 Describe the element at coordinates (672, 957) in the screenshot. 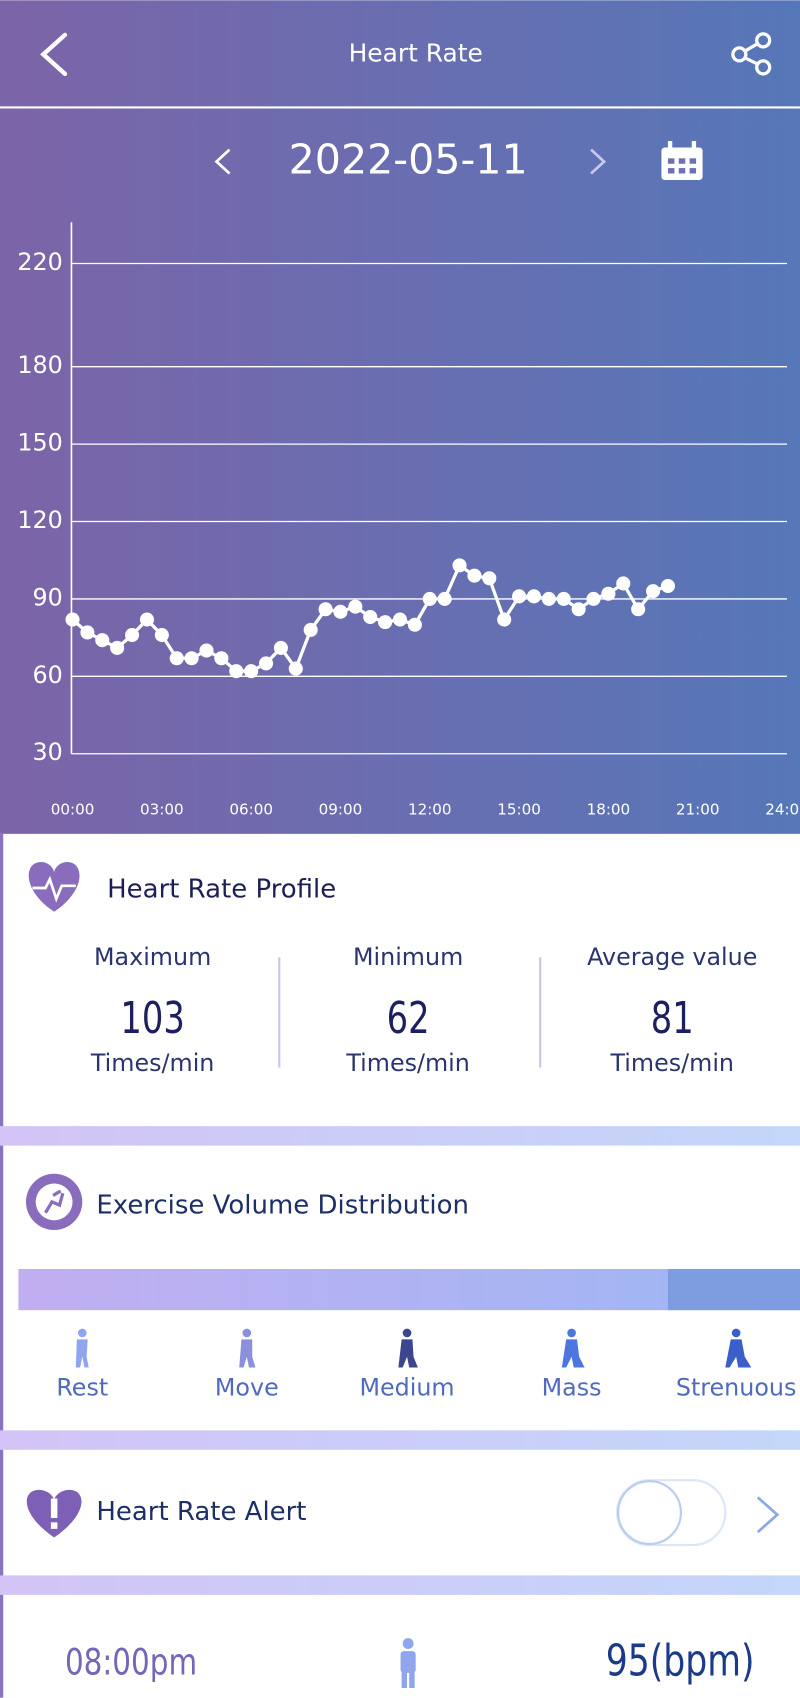

I see `stat-label: Average value` at that location.